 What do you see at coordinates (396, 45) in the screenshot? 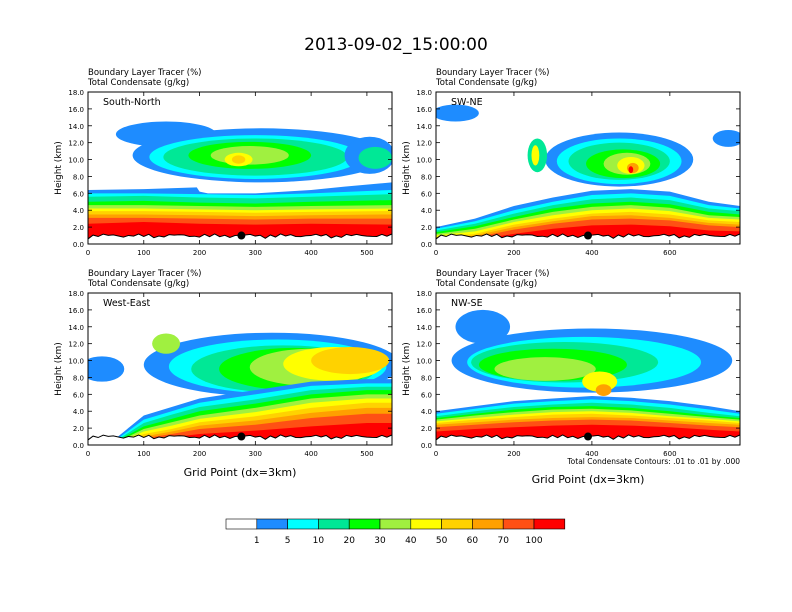
I see `figure-title: 2013-09-02_15:00:00` at bounding box center [396, 45].